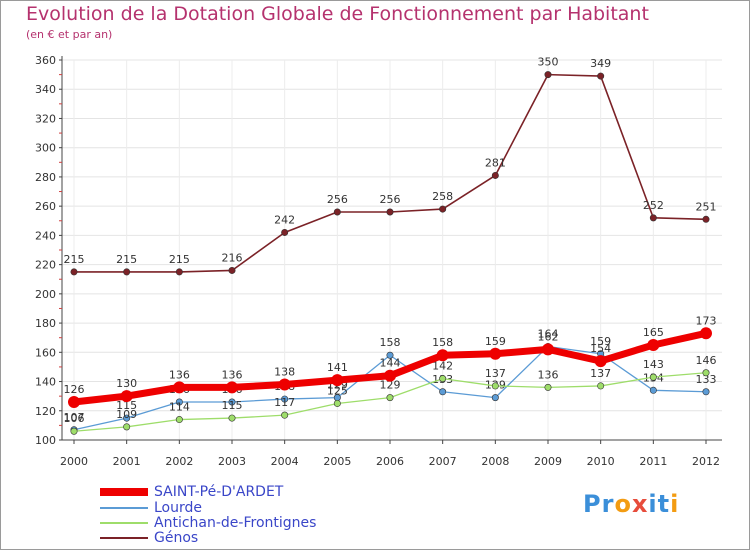  Describe the element at coordinates (653, 461) in the screenshot. I see `x-tick-label: 2011` at that location.